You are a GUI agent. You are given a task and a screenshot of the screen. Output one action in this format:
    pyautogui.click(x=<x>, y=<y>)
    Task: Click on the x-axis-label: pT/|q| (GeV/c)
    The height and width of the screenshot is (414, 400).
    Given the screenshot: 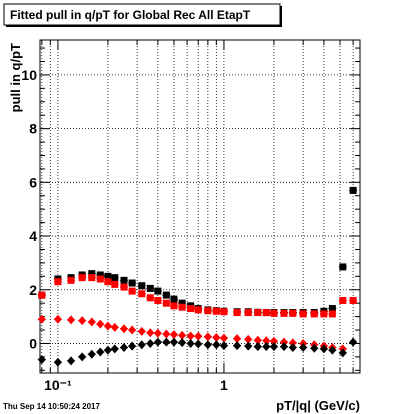 What is the action you would take?
    pyautogui.click(x=318, y=405)
    